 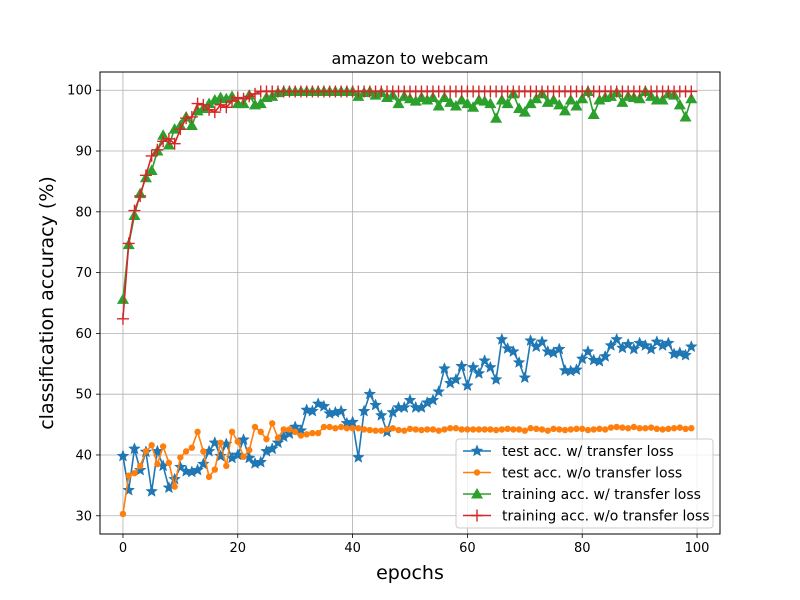 I want to click on chart-title: amazon to webcam, so click(x=409, y=58).